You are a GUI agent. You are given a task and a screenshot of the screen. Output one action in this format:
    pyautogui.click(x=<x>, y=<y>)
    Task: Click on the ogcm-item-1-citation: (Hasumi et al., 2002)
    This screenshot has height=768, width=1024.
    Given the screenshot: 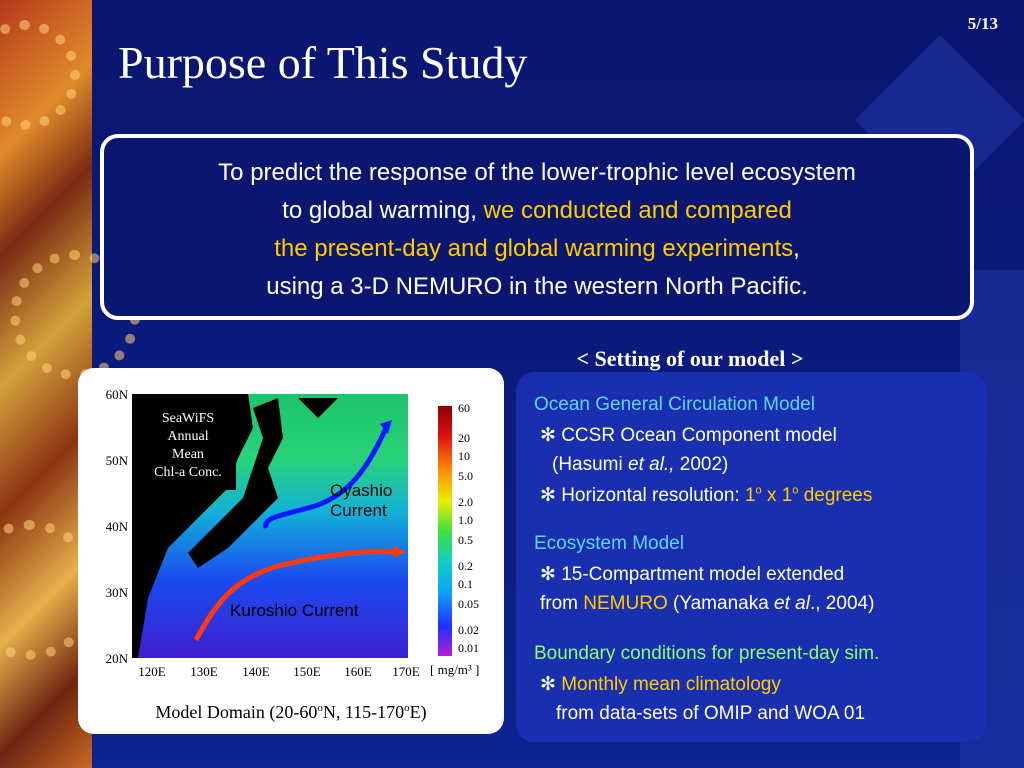 What is the action you would take?
    pyautogui.click(x=640, y=464)
    